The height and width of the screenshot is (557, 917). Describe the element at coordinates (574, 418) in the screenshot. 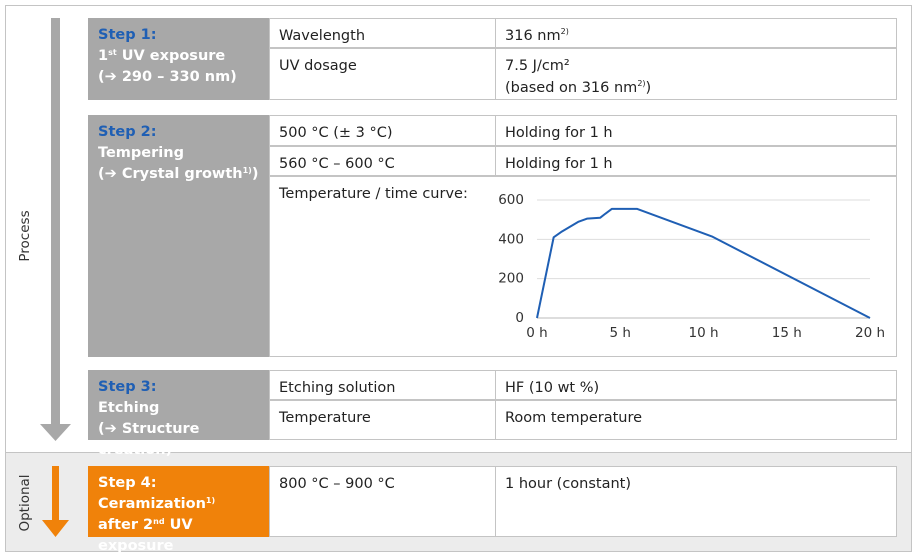

I see `text: Room temperature` at that location.